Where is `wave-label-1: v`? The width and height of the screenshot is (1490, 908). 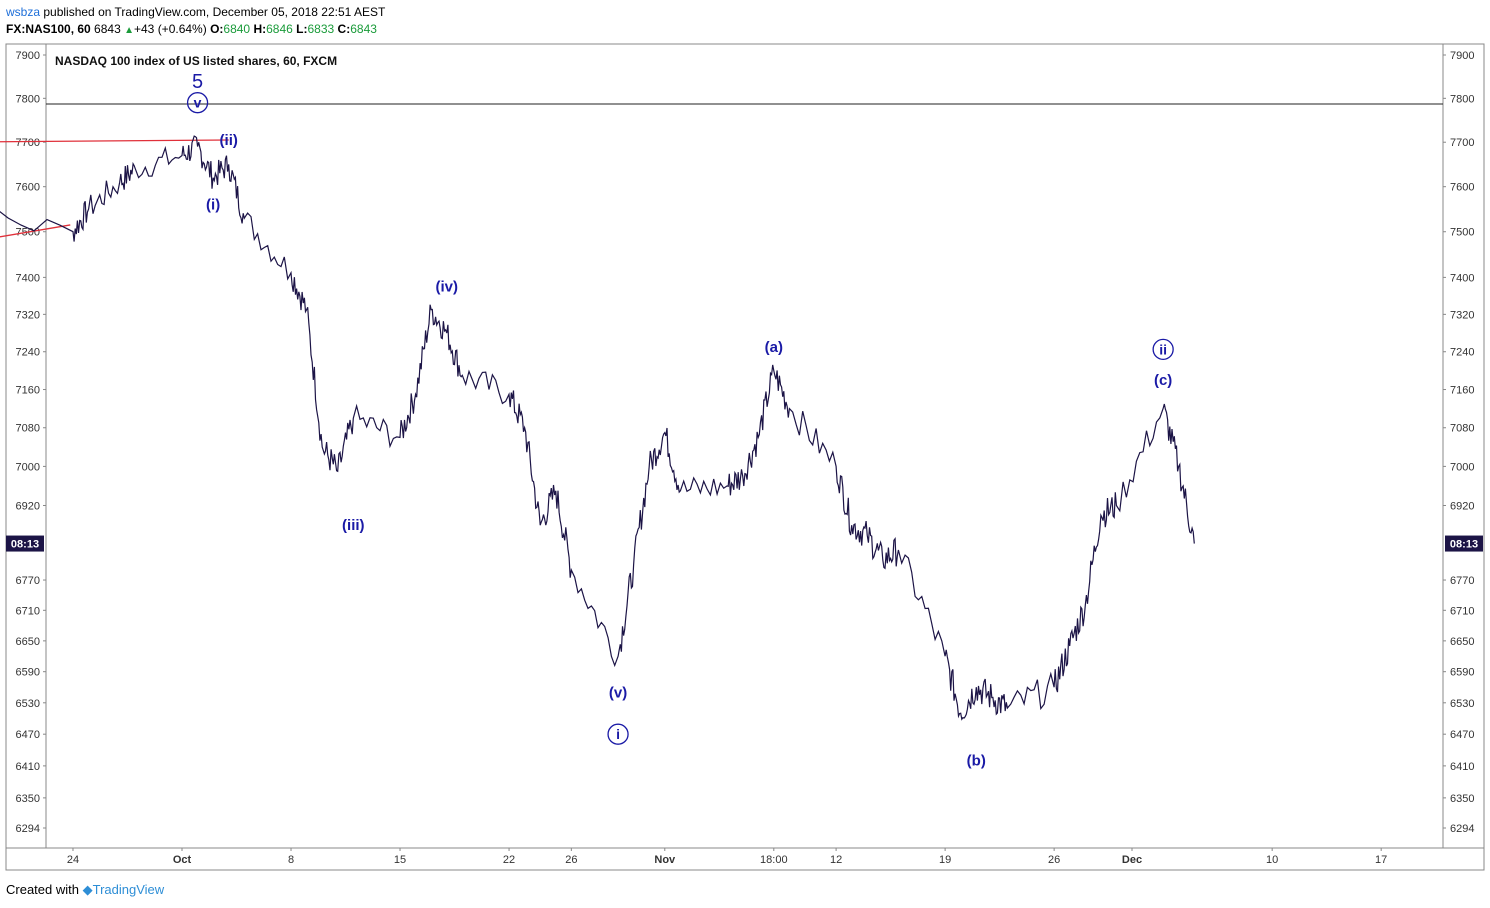
wave-label-1: v is located at coordinates (198, 103).